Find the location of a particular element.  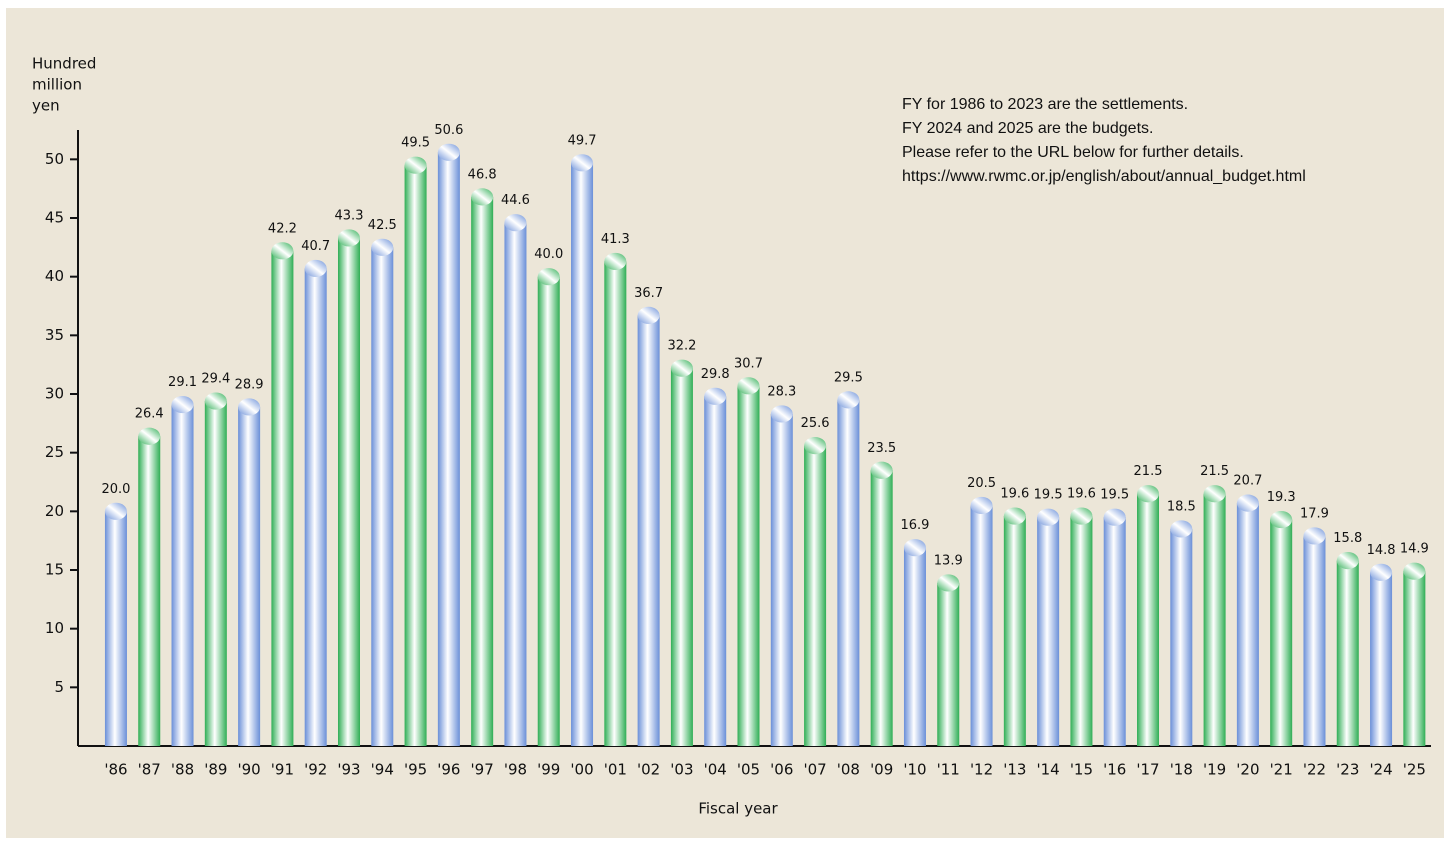

data-label: 14.8 is located at coordinates (1381, 550).